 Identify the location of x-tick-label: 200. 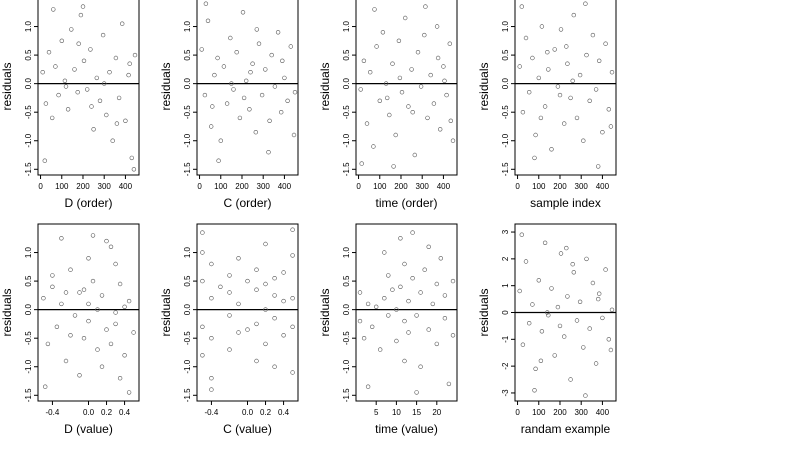
(401, 186).